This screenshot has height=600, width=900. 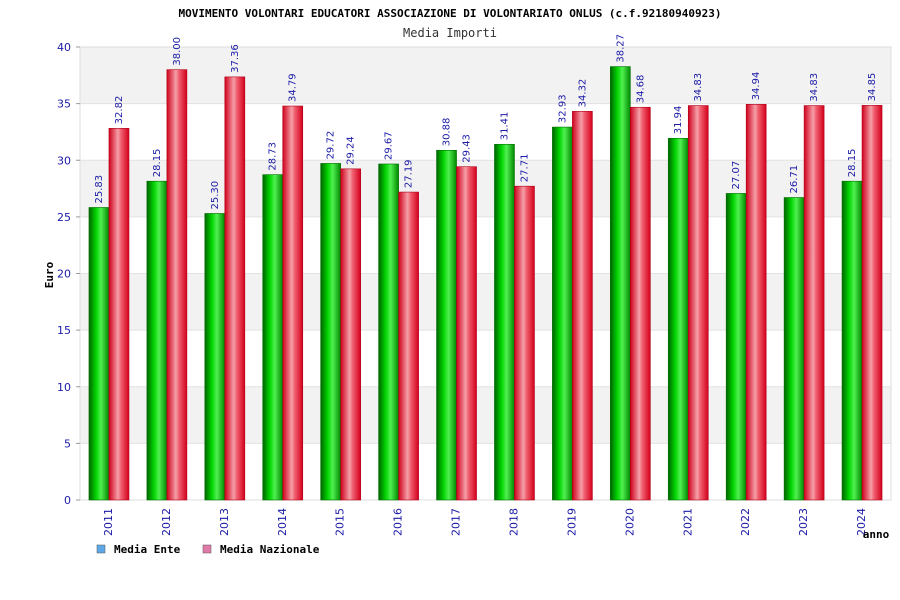 I want to click on y-tick-labels: 0 5 10 15 20 25 30 35 40, so click(x=68, y=274).